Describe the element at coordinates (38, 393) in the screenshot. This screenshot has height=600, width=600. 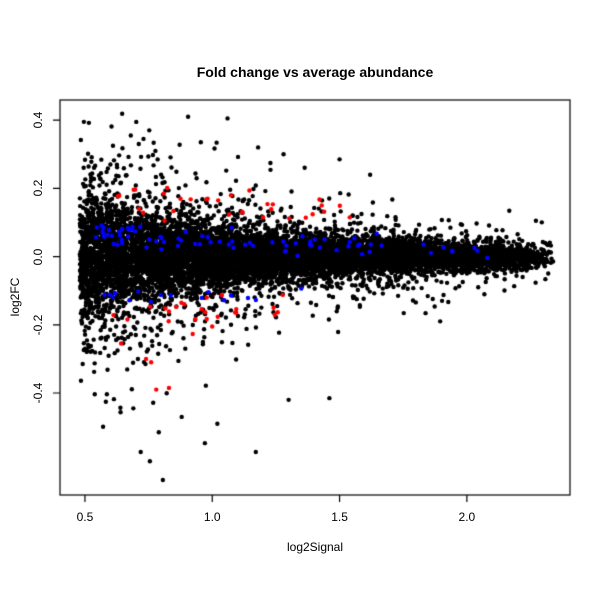
I see `y-tick-label: -0.4` at that location.